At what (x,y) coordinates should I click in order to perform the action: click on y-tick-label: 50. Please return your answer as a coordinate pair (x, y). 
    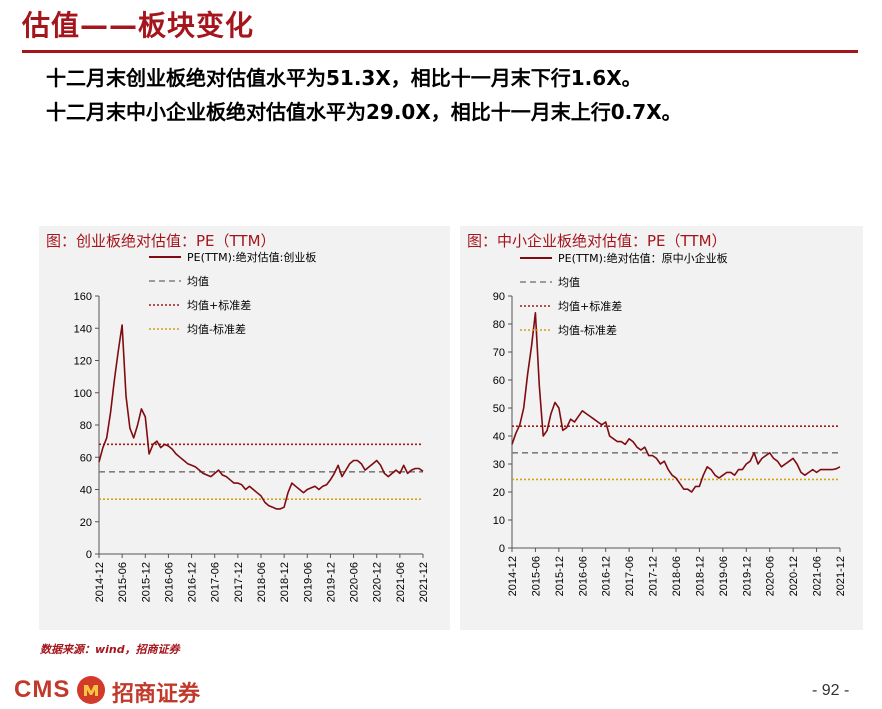
    Looking at the image, I should click on (499, 409).